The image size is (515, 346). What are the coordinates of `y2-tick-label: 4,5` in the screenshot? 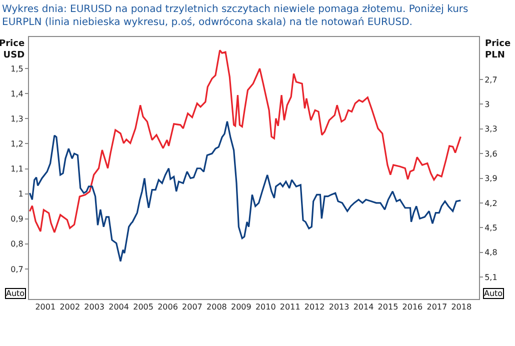 It's located at (491, 227).